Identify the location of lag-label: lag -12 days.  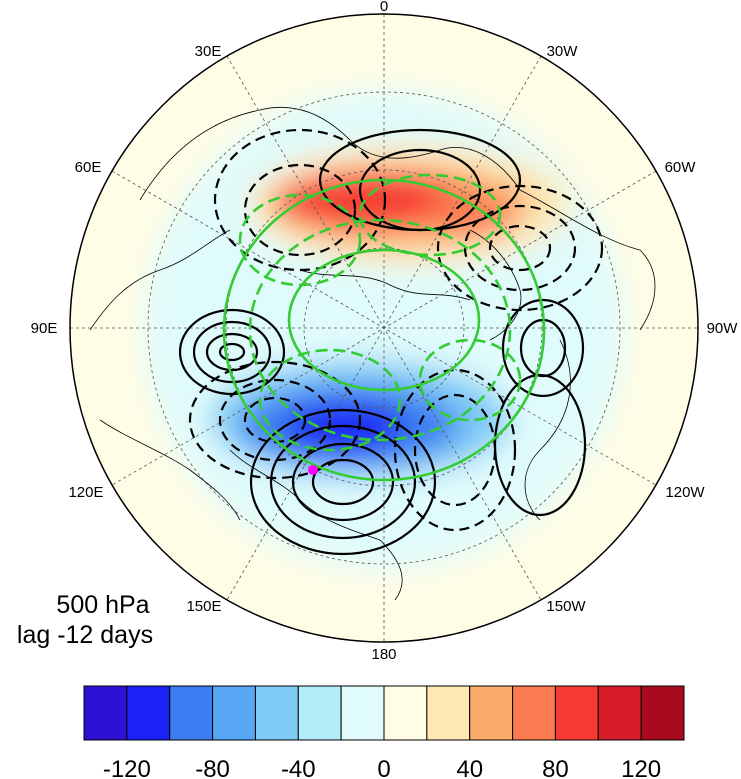
(85, 635).